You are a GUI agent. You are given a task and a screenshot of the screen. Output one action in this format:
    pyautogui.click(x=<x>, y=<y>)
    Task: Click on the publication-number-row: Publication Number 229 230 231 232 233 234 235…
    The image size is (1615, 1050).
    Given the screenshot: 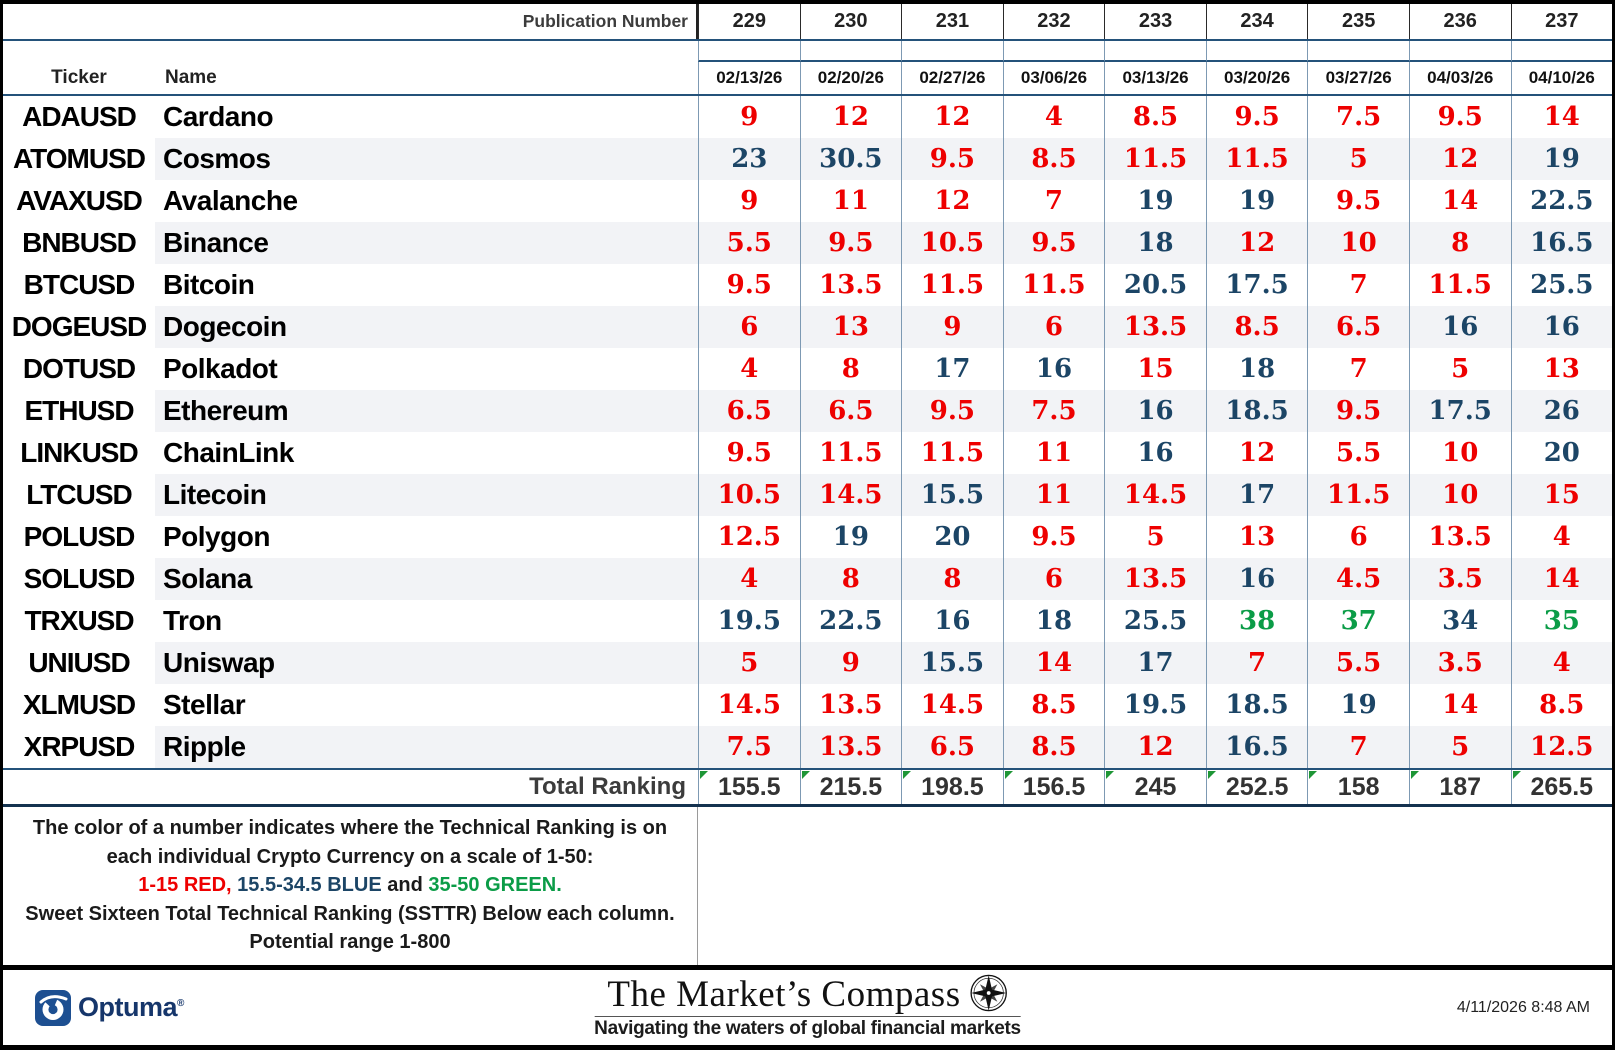 What is the action you would take?
    pyautogui.click(x=807, y=22)
    